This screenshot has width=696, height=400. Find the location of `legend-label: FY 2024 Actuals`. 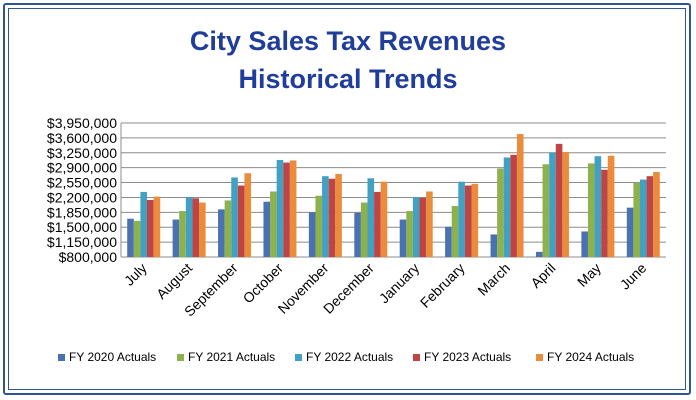

legend-label: FY 2024 Actuals is located at coordinates (590, 357).